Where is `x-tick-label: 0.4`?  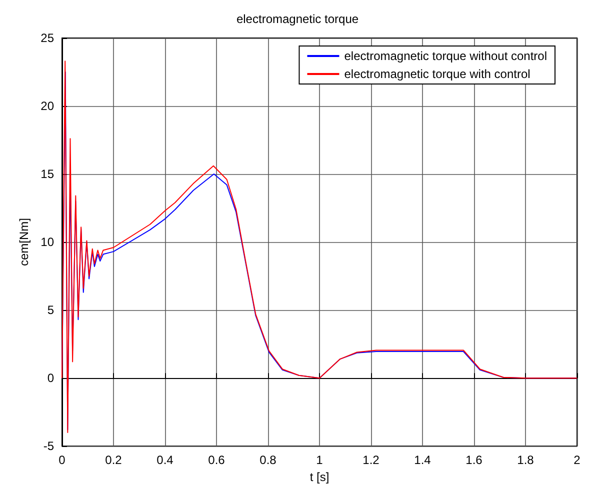
x-tick-label: 0.4 is located at coordinates (165, 460).